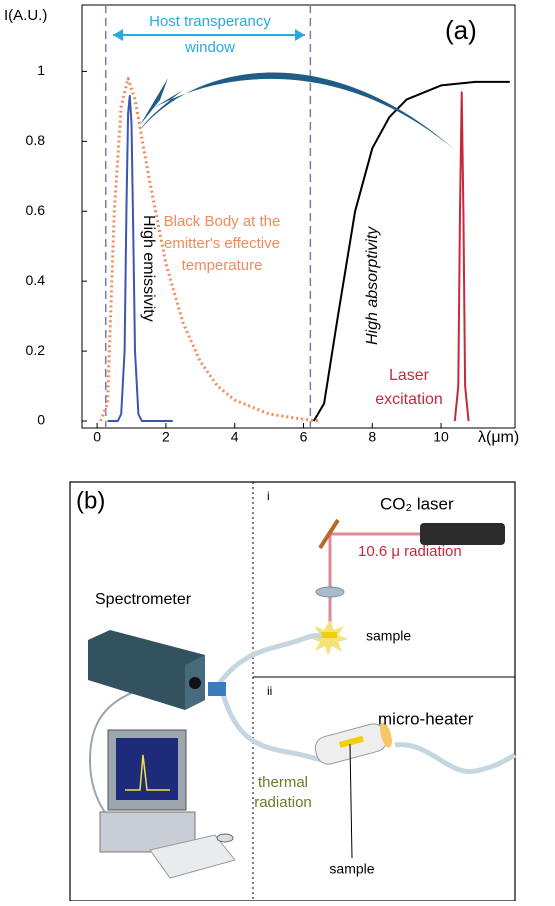 This screenshot has height=906, width=555. What do you see at coordinates (386, 735) in the screenshot?
I see `heater-end` at bounding box center [386, 735].